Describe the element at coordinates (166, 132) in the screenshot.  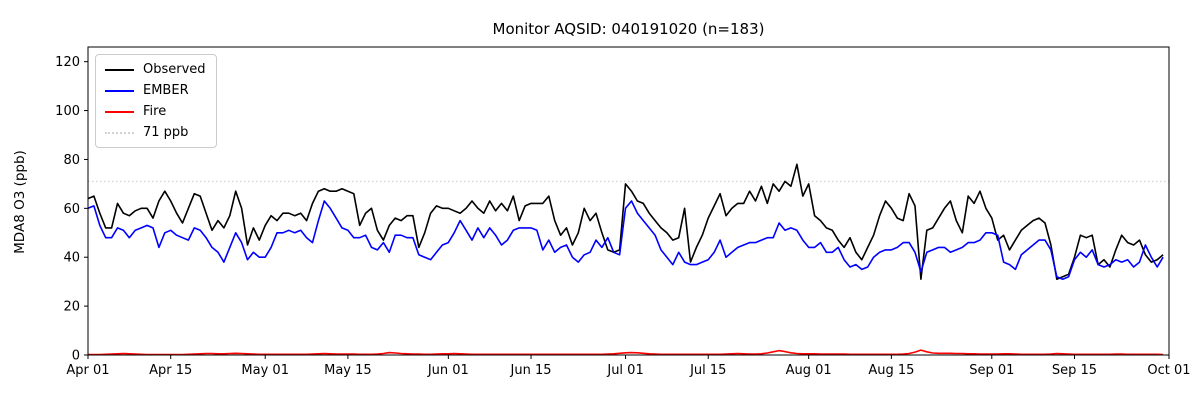
I see `legend-label: 71 ppb` at that location.